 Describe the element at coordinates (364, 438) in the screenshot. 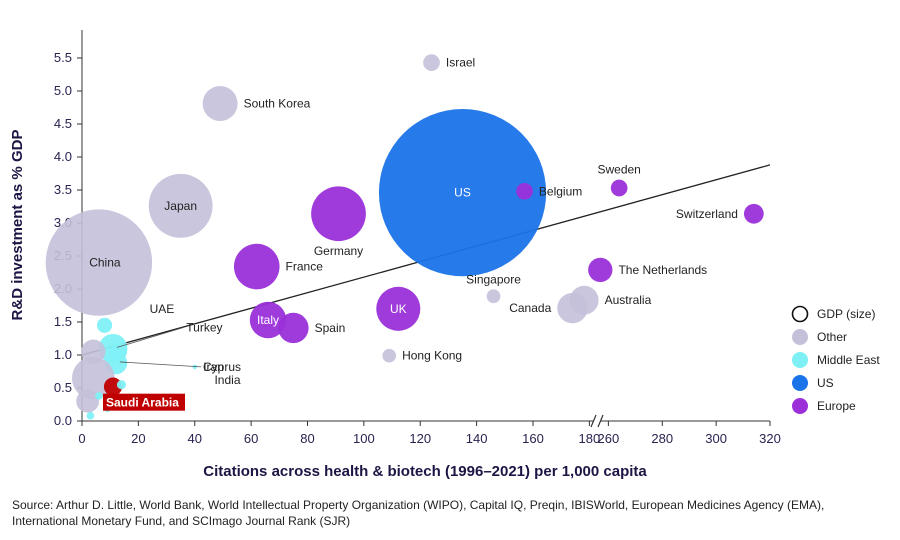

I see `x-tick-label: 100` at that location.